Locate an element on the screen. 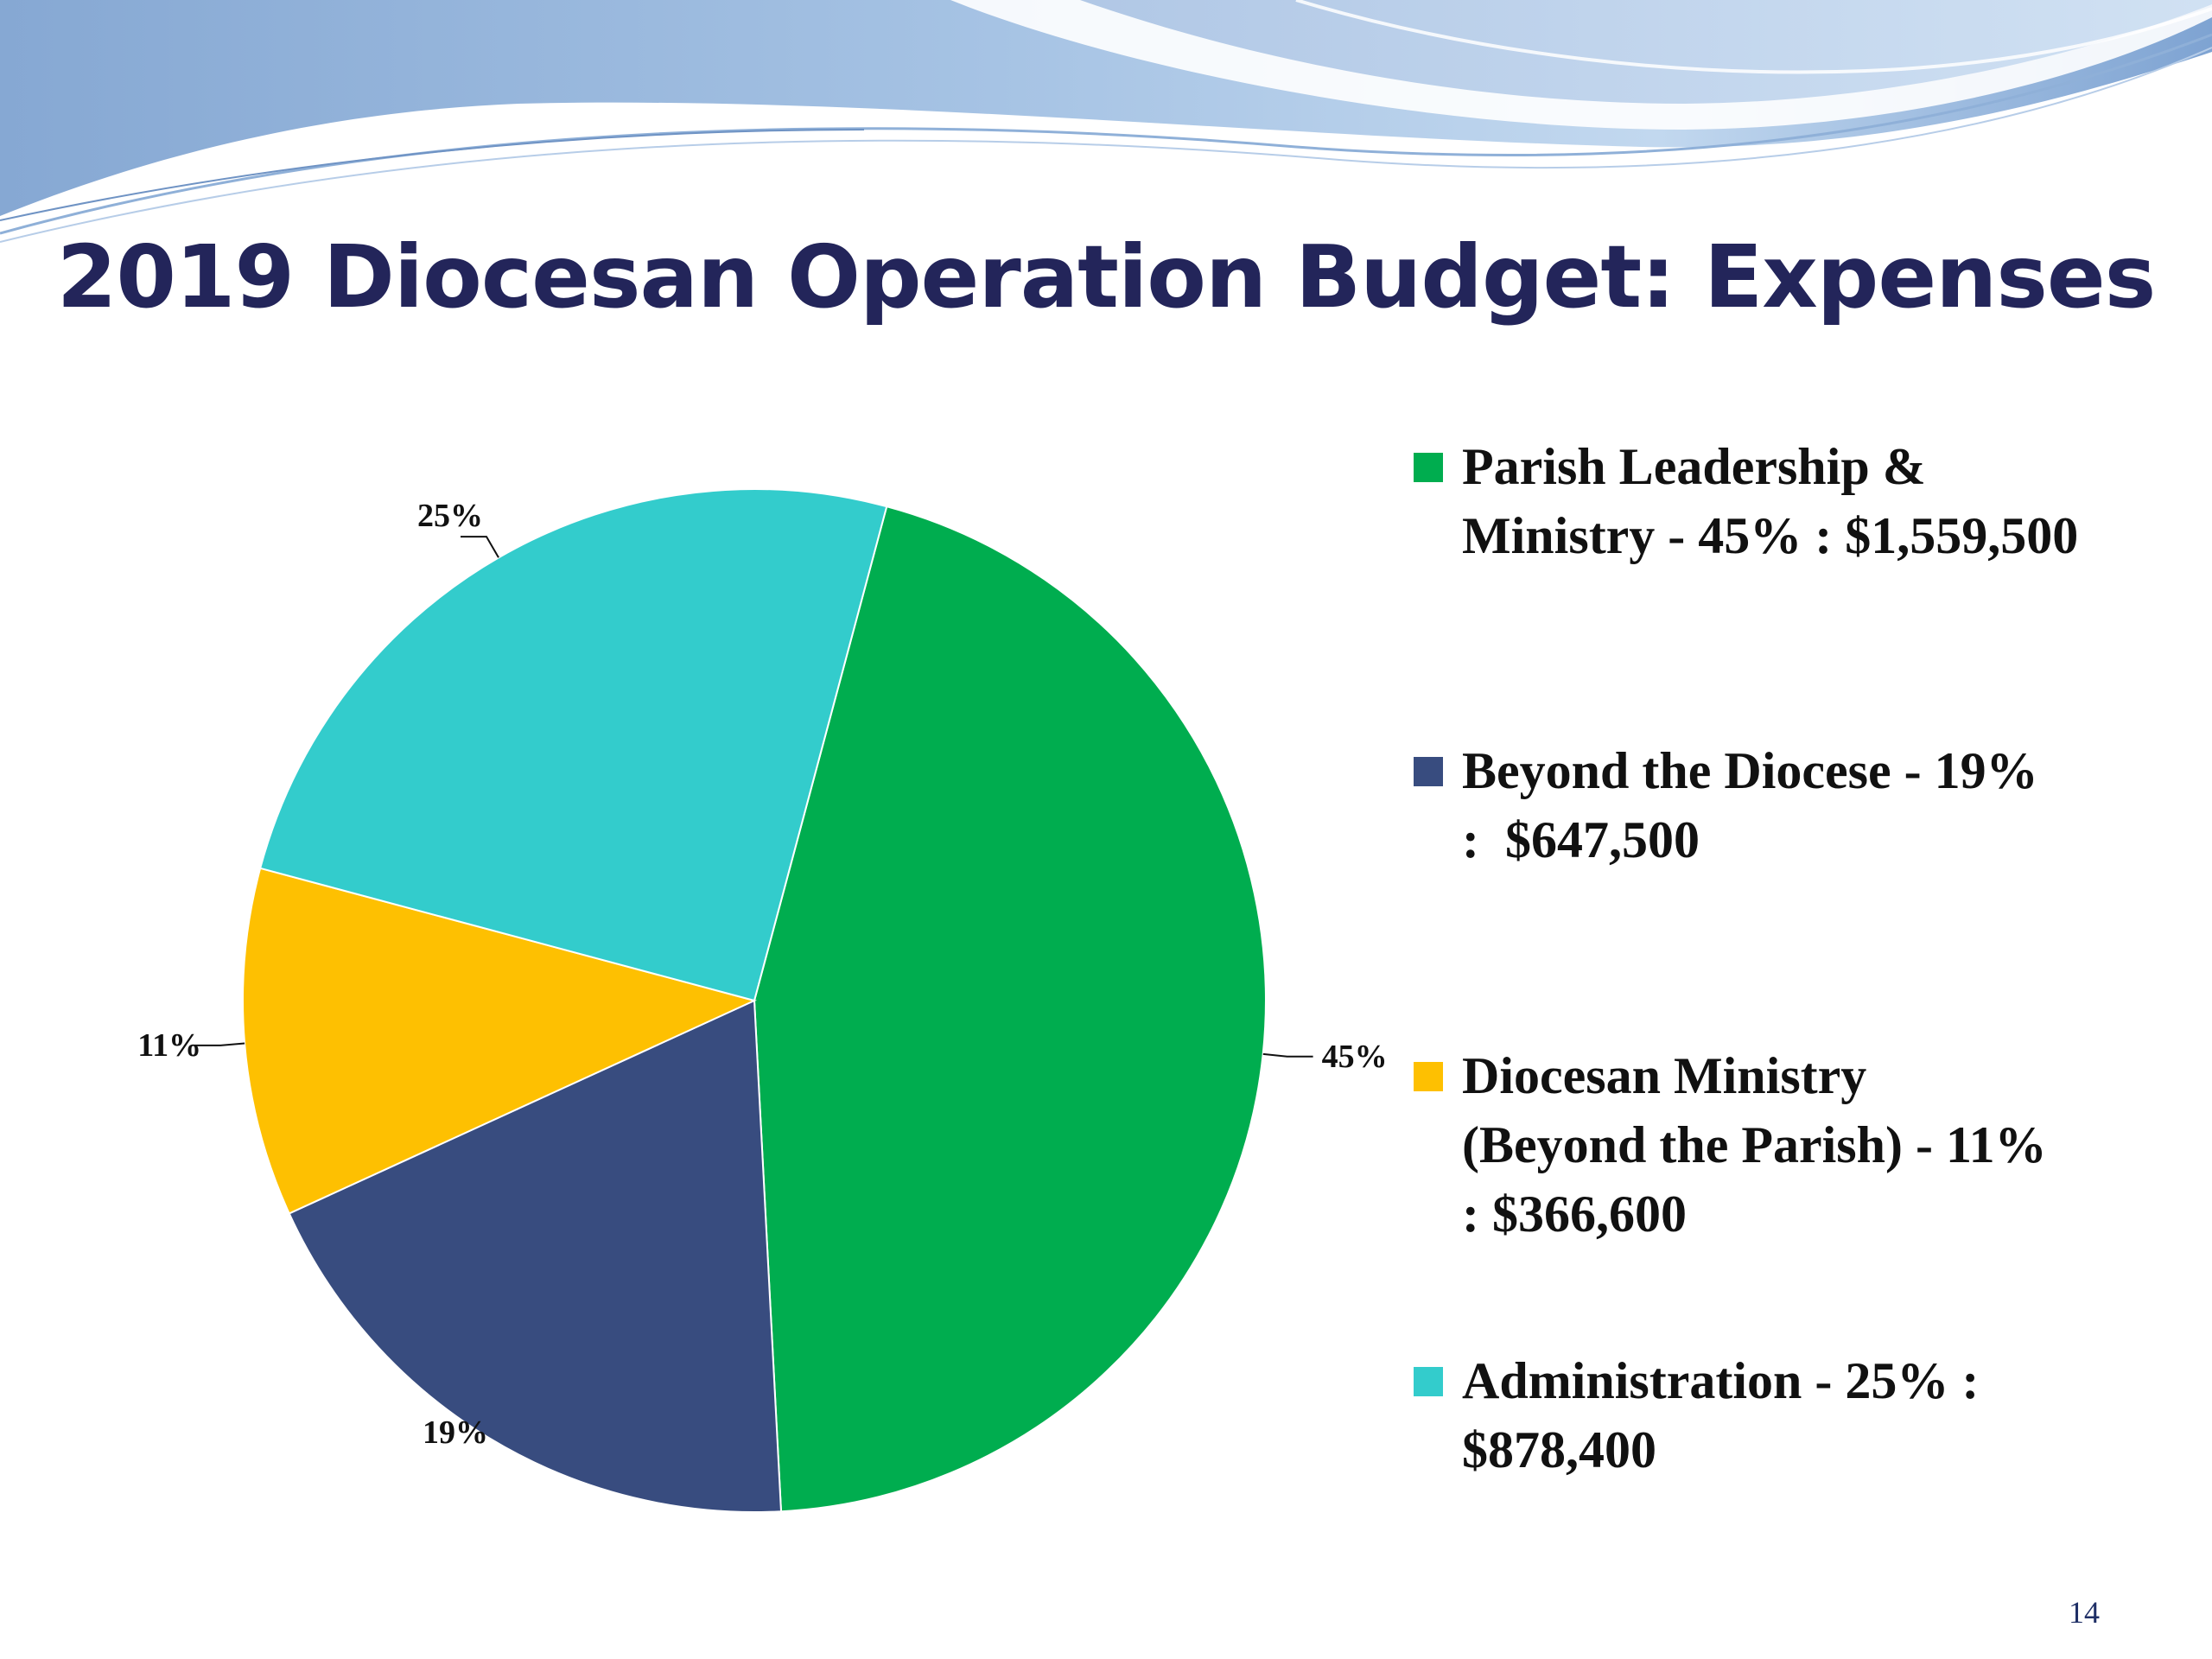 Image resolution: width=2212 pixels, height=1659 pixels. legend-label-line: Beyond the Diocese - 19% is located at coordinates (1750, 770).